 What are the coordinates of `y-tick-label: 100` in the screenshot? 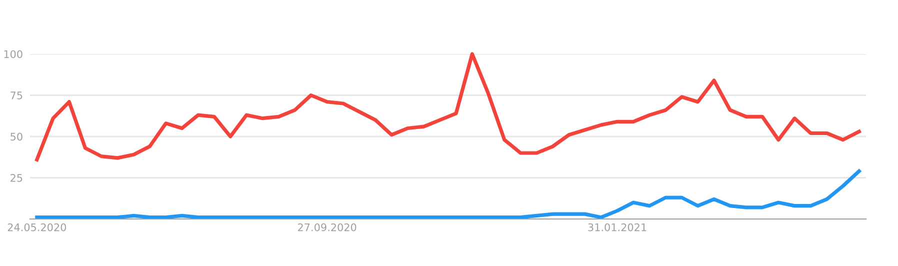 It's located at (13, 54).